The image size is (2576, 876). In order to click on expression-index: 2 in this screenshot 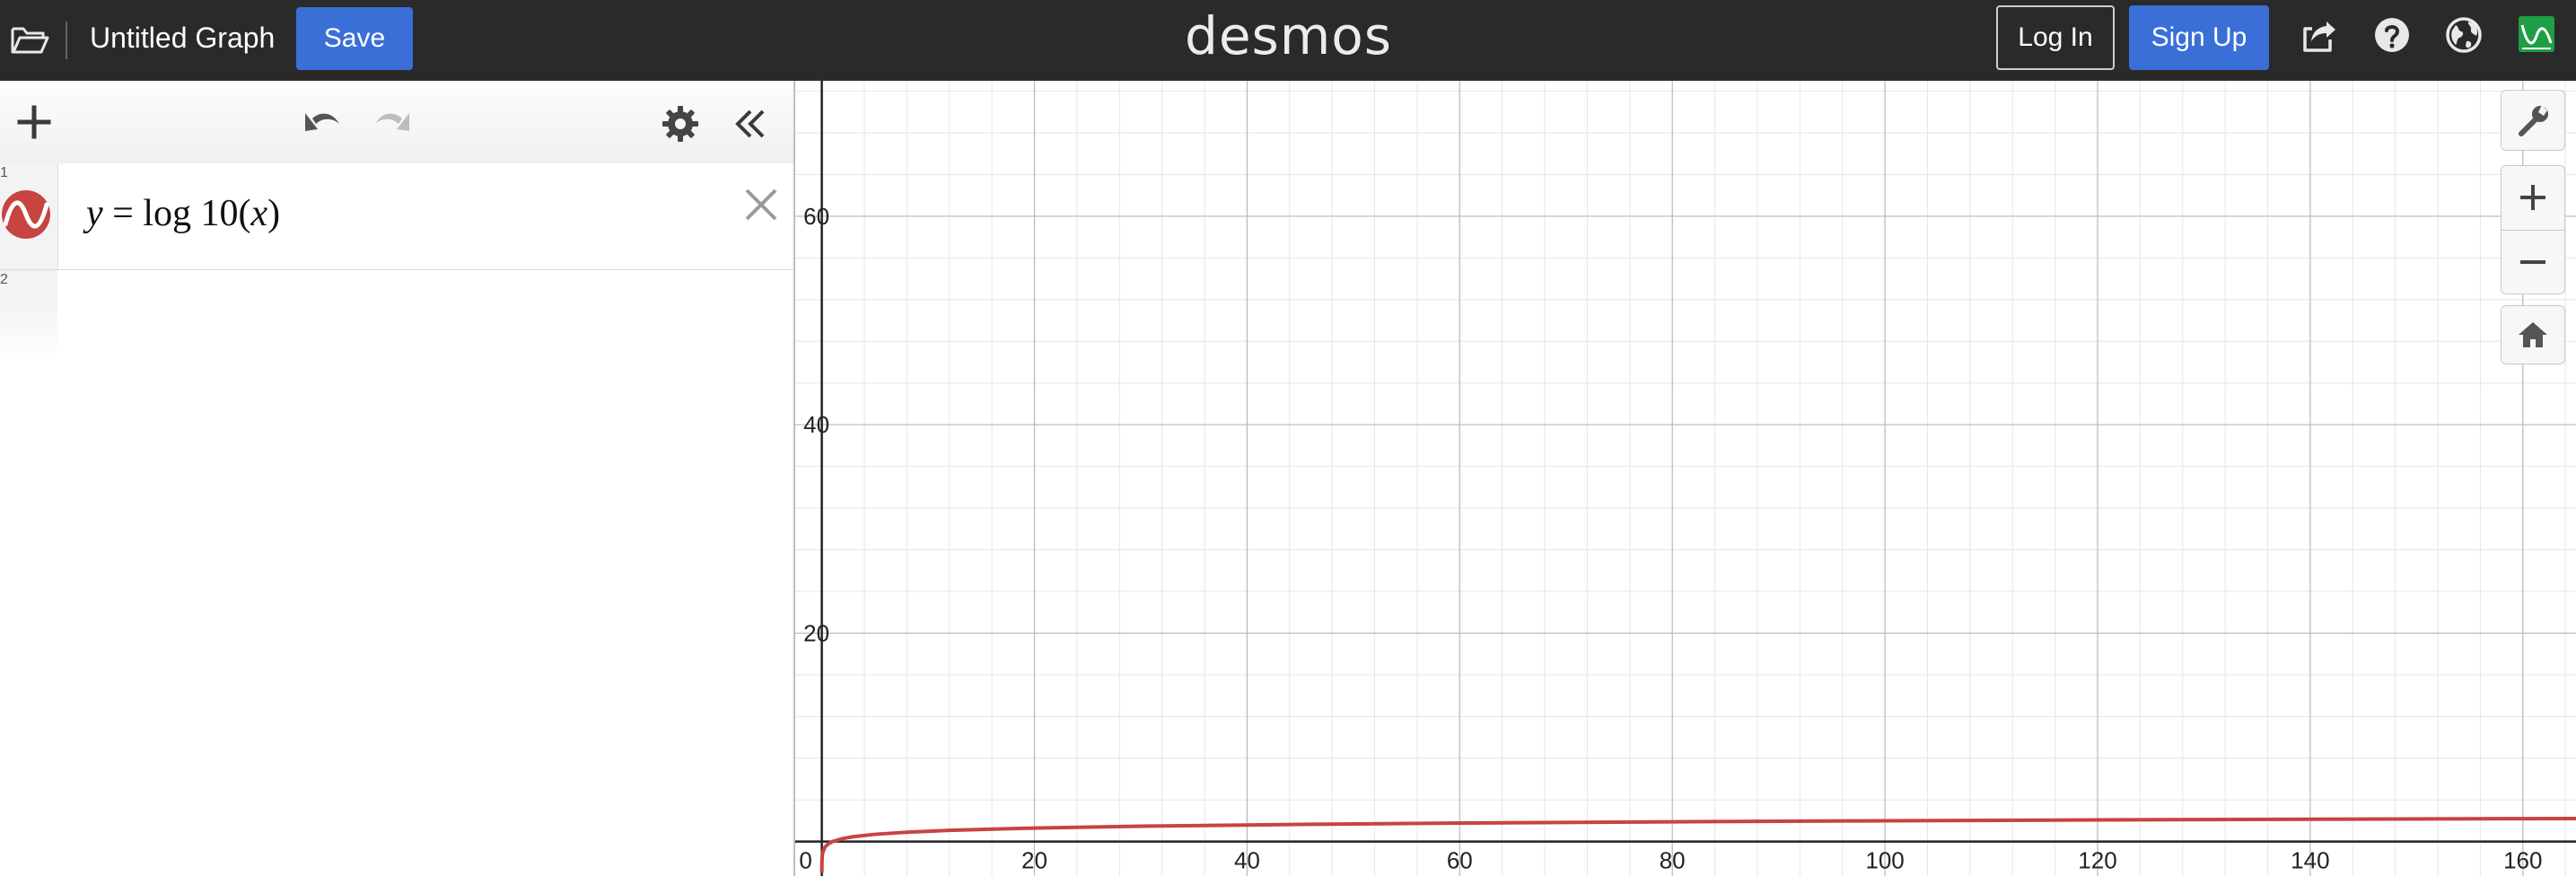, I will do `click(4, 279)`.